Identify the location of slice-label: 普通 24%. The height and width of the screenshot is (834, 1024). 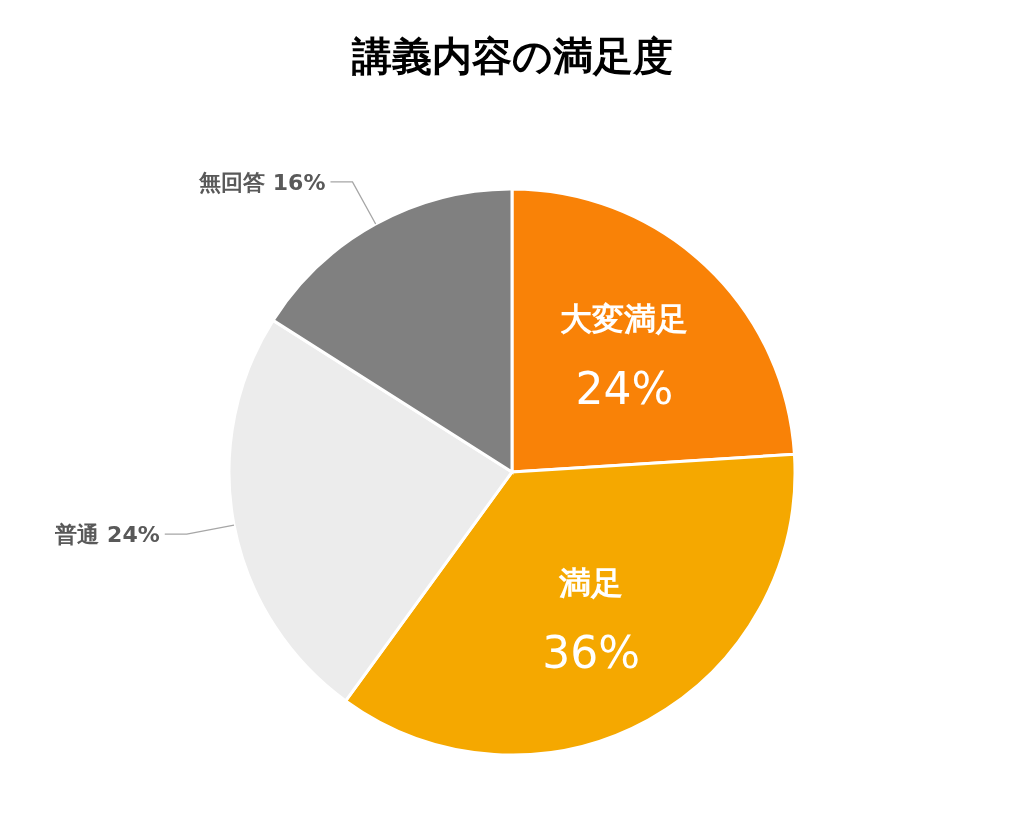
(107, 535).